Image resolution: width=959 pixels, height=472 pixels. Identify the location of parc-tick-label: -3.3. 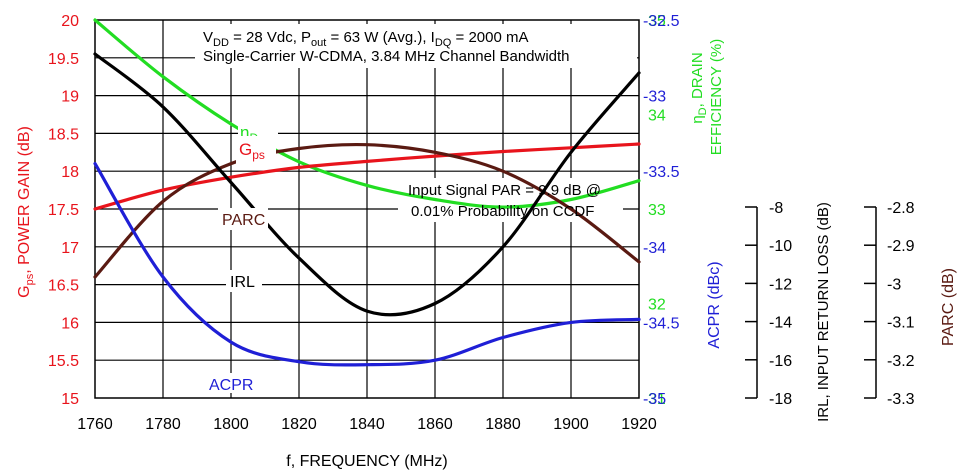
(901, 399).